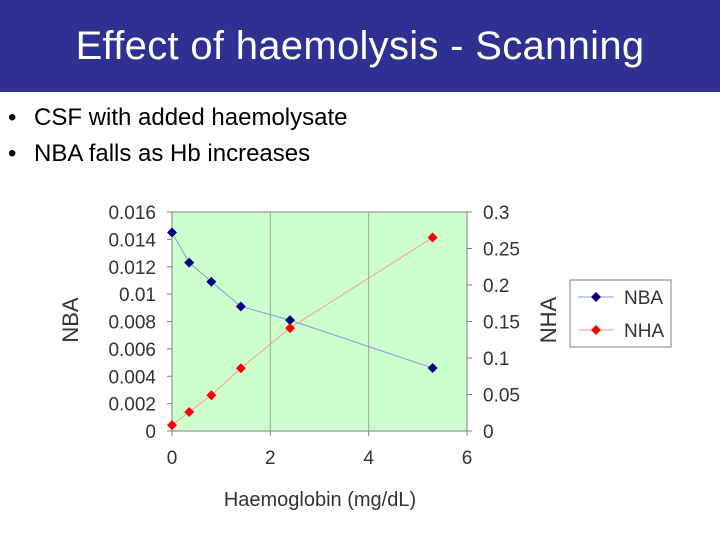  I want to click on y-tick-label: 0.004, so click(132, 377).